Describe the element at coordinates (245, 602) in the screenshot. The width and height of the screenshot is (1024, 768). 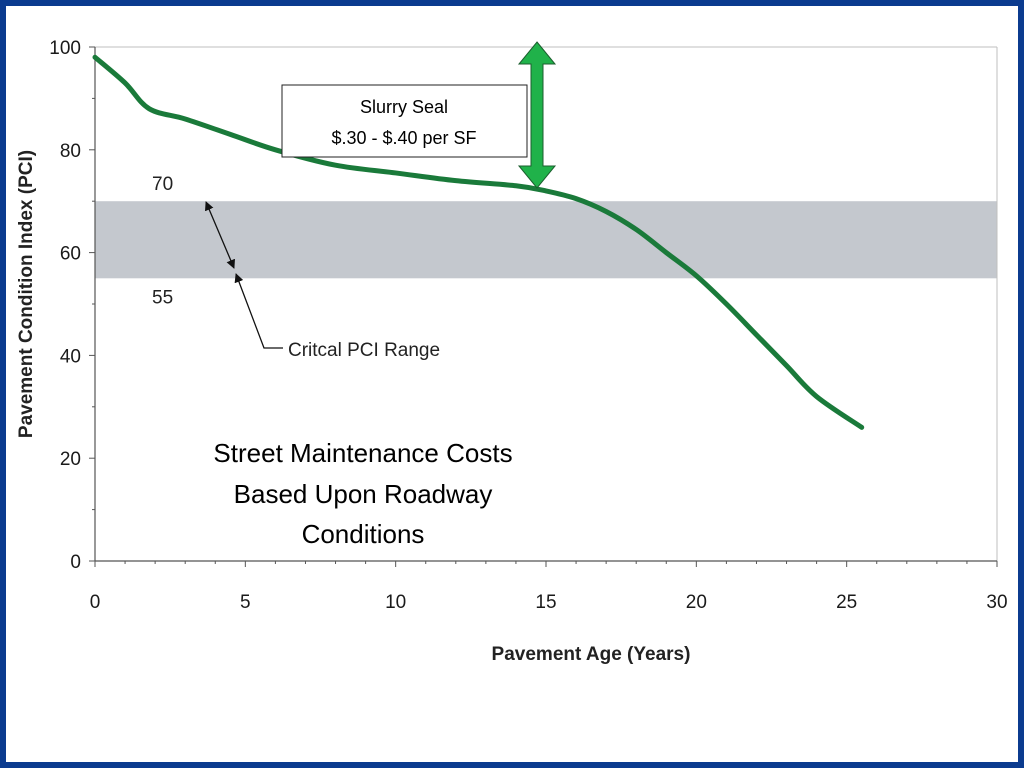
I see `x-tick-label: 5` at that location.